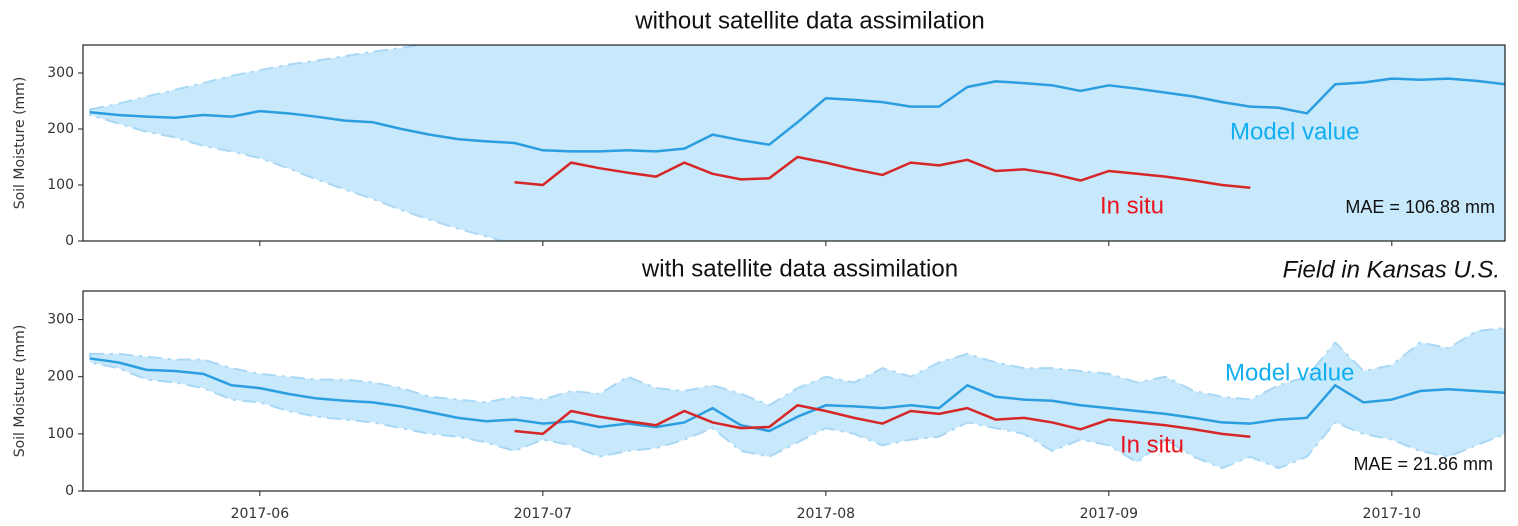 This screenshot has height=526, width=1518. I want to click on mae-label: MAE = 106.88 mm, so click(1420, 207).